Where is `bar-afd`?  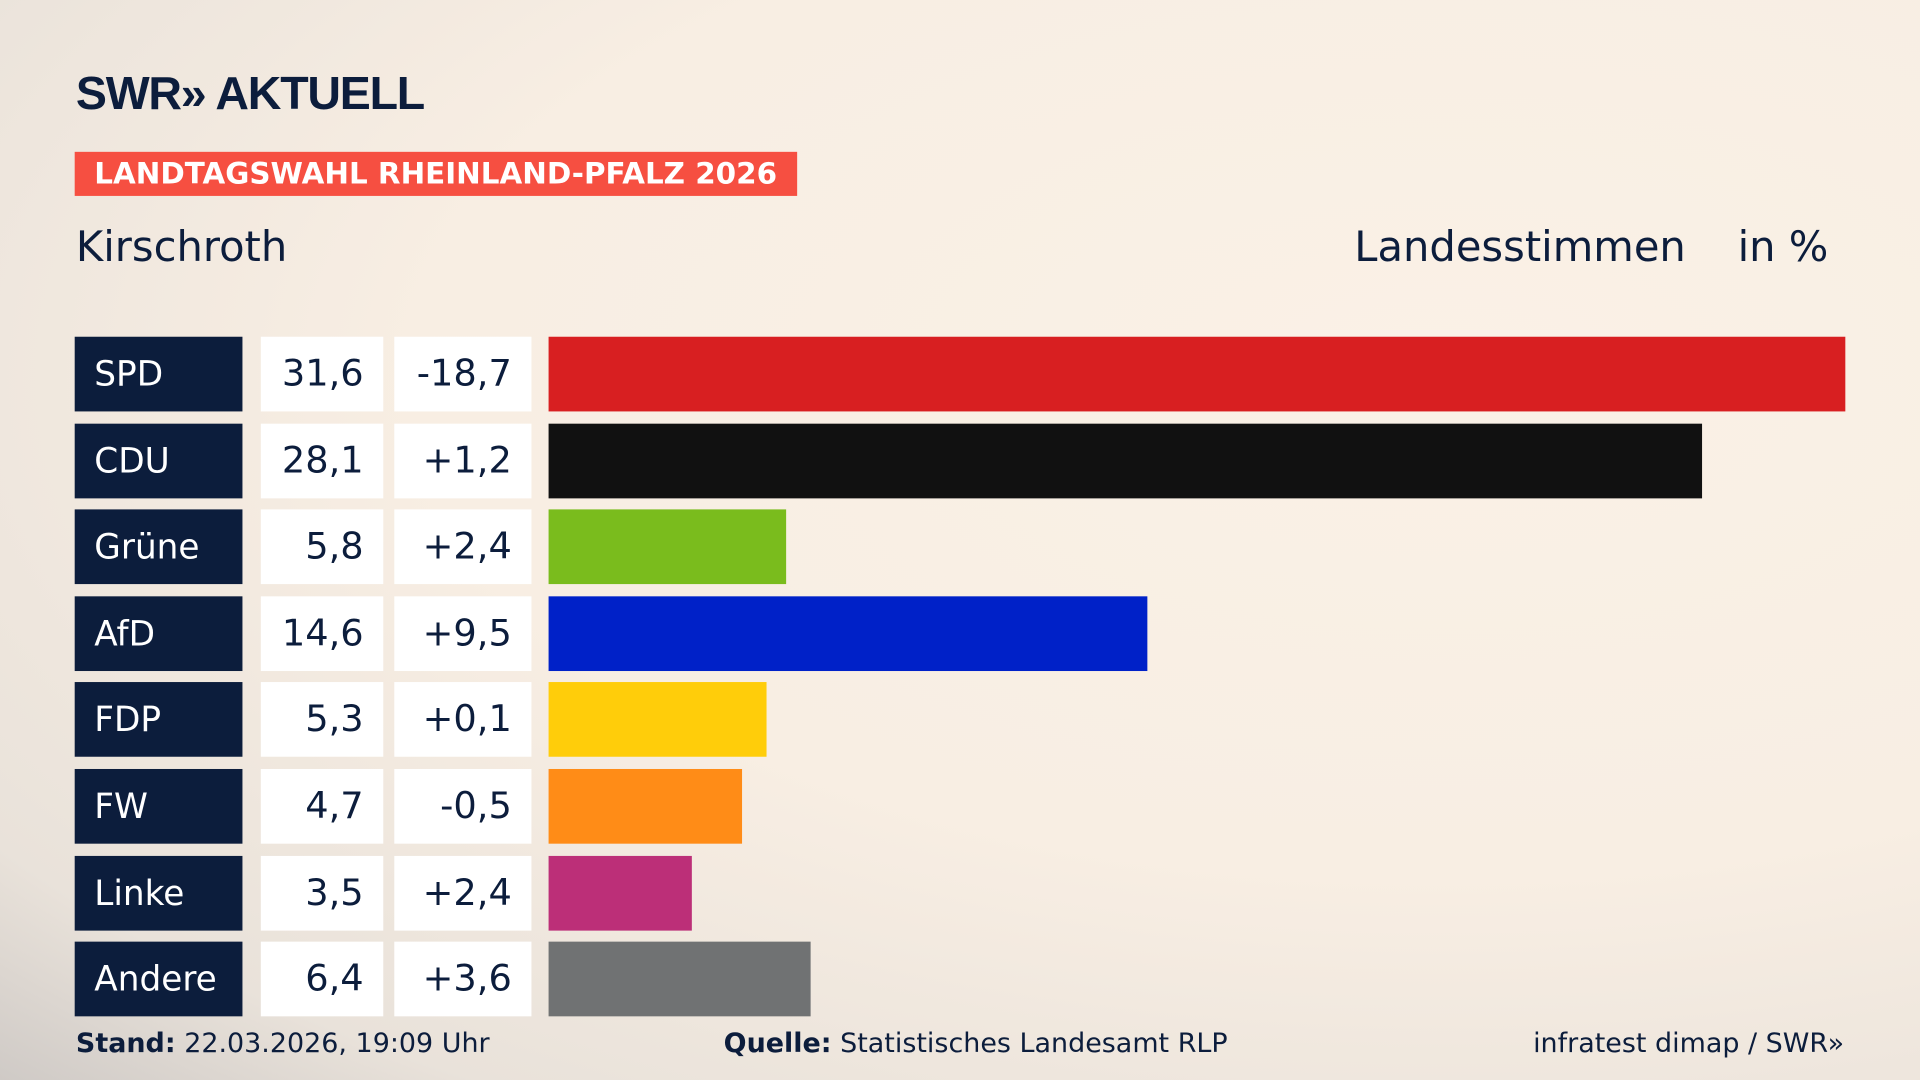 bar-afd is located at coordinates (848, 633).